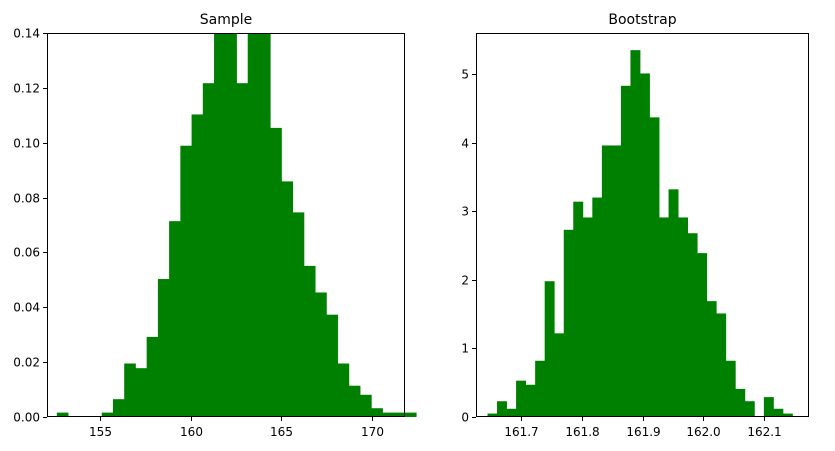 The image size is (835, 451). What do you see at coordinates (100, 432) in the screenshot?
I see `x-tick-label: 155` at bounding box center [100, 432].